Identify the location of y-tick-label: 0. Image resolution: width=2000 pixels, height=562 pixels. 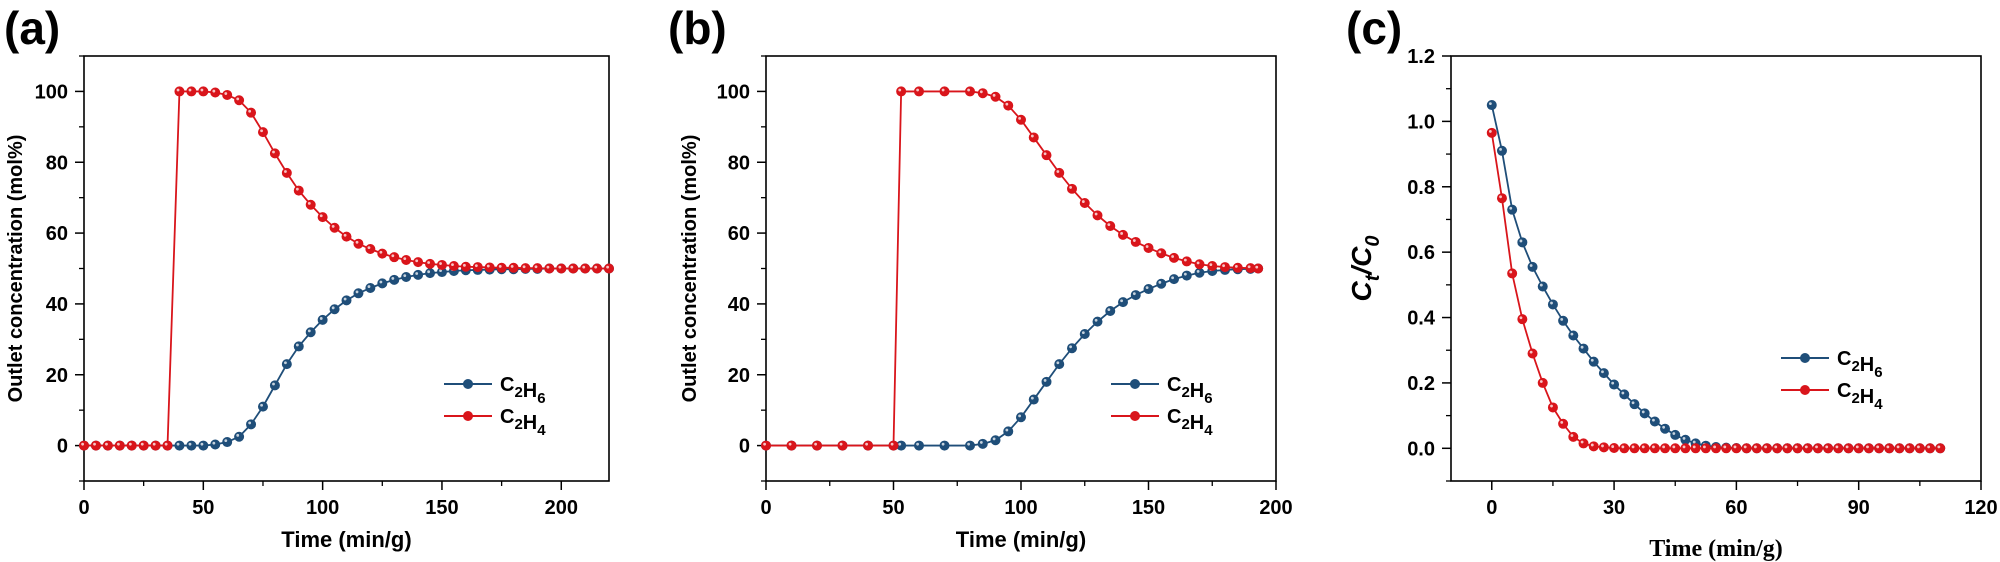
(62, 447).